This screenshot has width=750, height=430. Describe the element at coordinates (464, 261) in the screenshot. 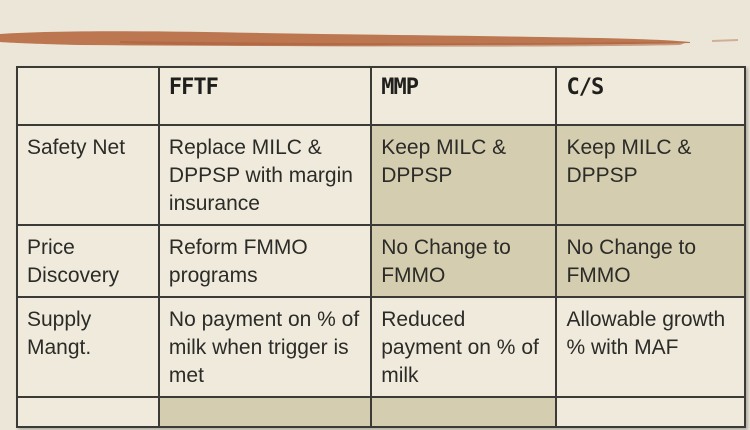

I see `cell-mmp: No Change to FMMO` at that location.